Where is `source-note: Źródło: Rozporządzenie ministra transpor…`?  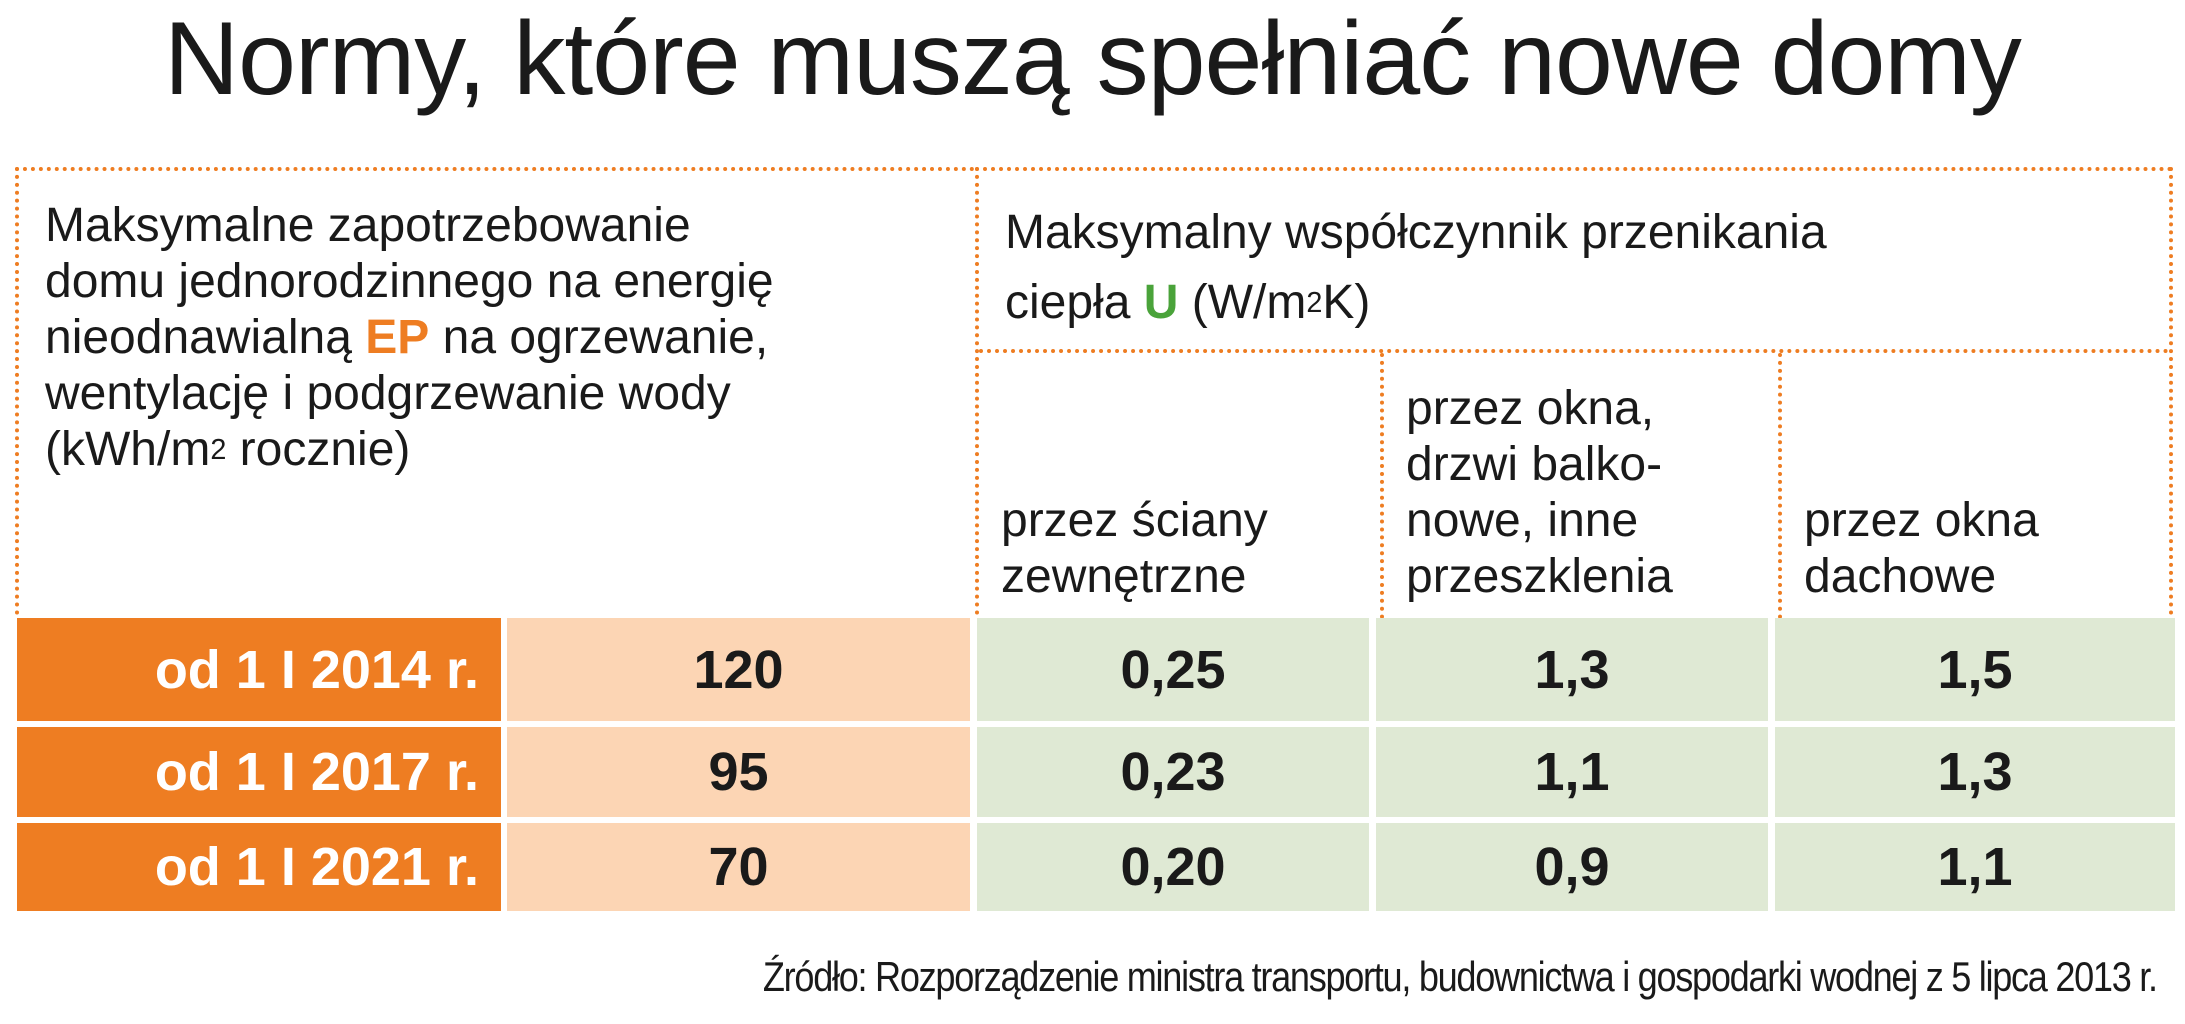 source-note: Źródło: Rozporządzenie ministra transpor… is located at coordinates (1460, 976).